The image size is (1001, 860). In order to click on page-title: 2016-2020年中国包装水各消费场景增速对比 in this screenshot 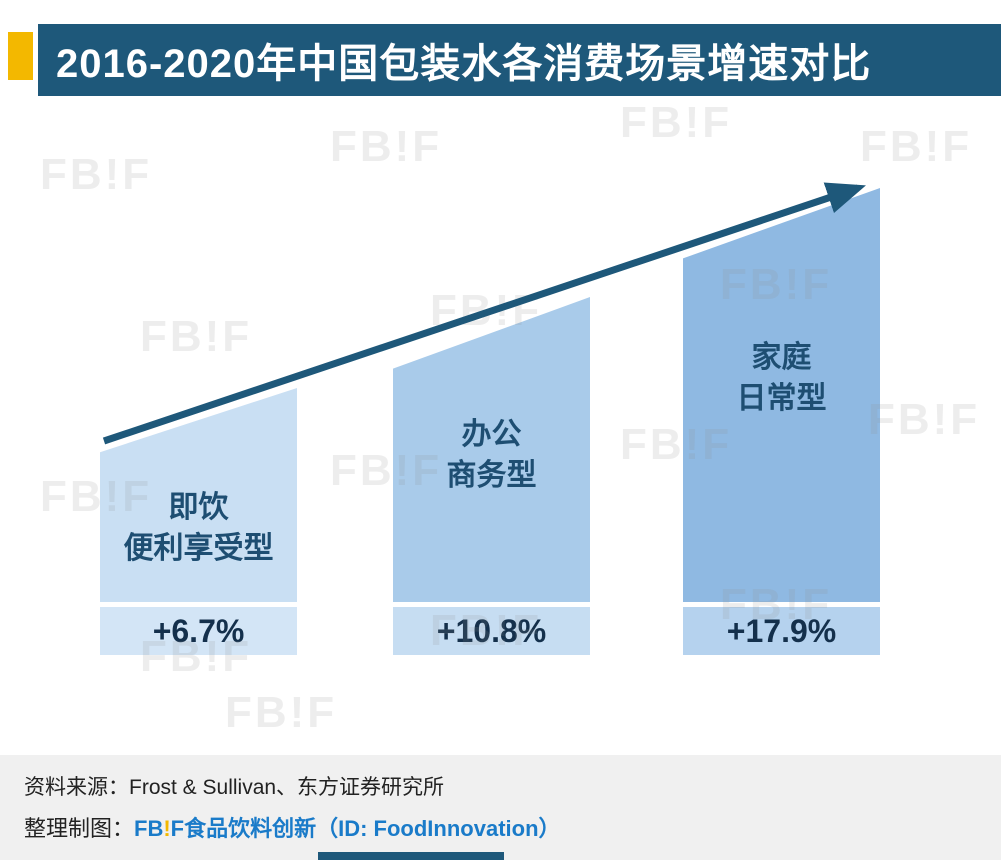, I will do `click(464, 64)`.